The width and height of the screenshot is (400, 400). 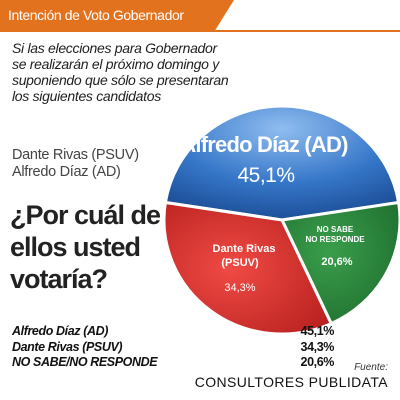 I want to click on vote-question: ¿Por cuál de ellos usted votaría?, so click(x=85, y=247).